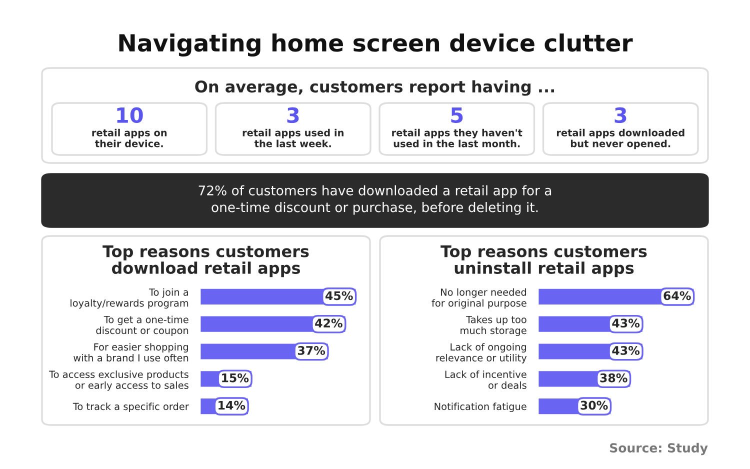 The height and width of the screenshot is (469, 750). What do you see at coordinates (129, 138) in the screenshot?
I see `category-label: retail apps on their device.` at bounding box center [129, 138].